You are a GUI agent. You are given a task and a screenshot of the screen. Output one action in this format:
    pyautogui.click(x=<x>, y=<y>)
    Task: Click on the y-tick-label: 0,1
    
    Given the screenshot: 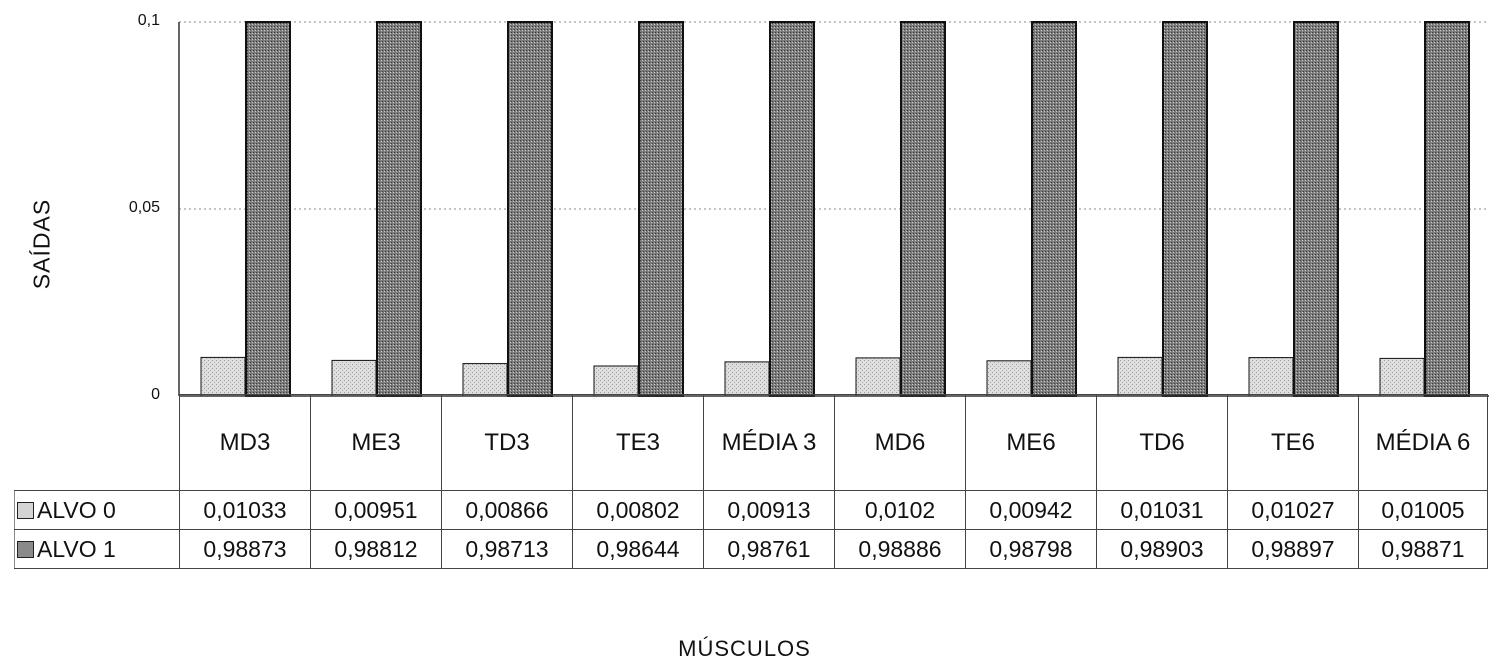 What is the action you would take?
    pyautogui.click(x=148, y=20)
    